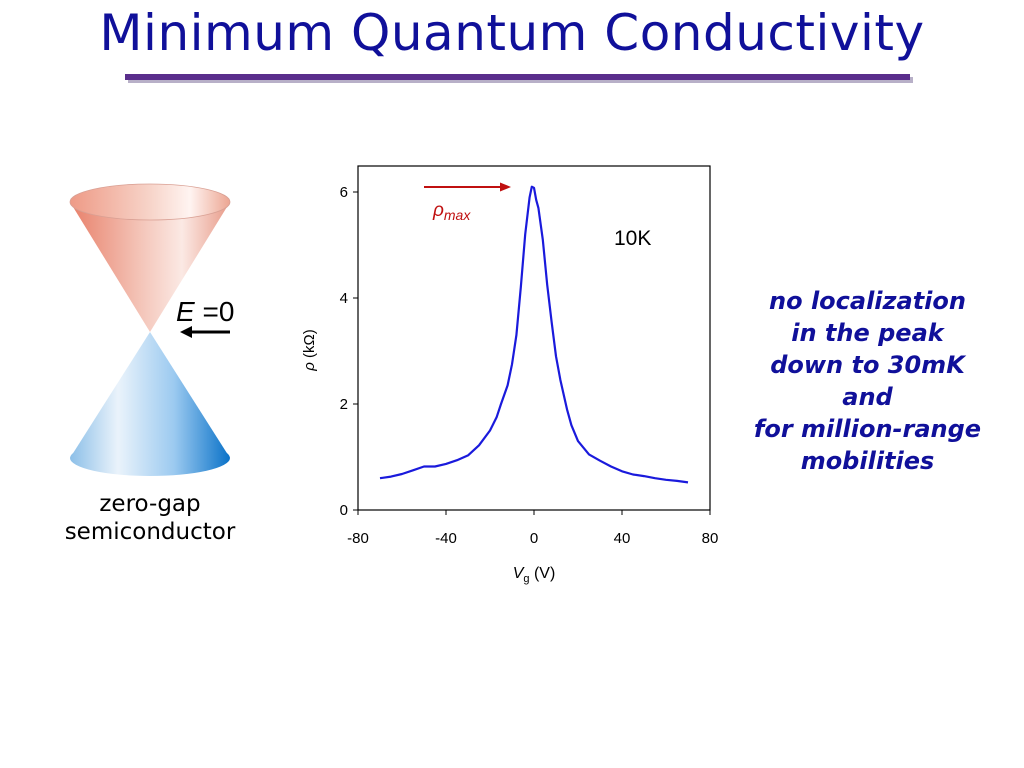 The image size is (1024, 768). I want to click on upper-cone-rim, so click(150, 202).